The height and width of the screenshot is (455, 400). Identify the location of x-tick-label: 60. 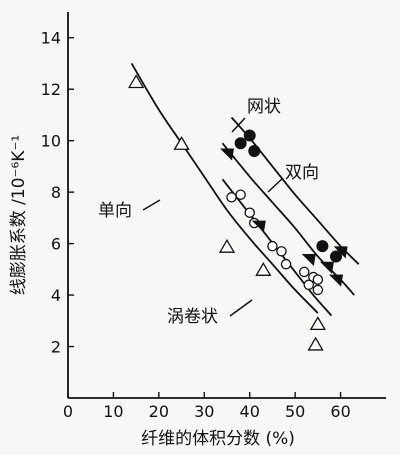
(340, 411).